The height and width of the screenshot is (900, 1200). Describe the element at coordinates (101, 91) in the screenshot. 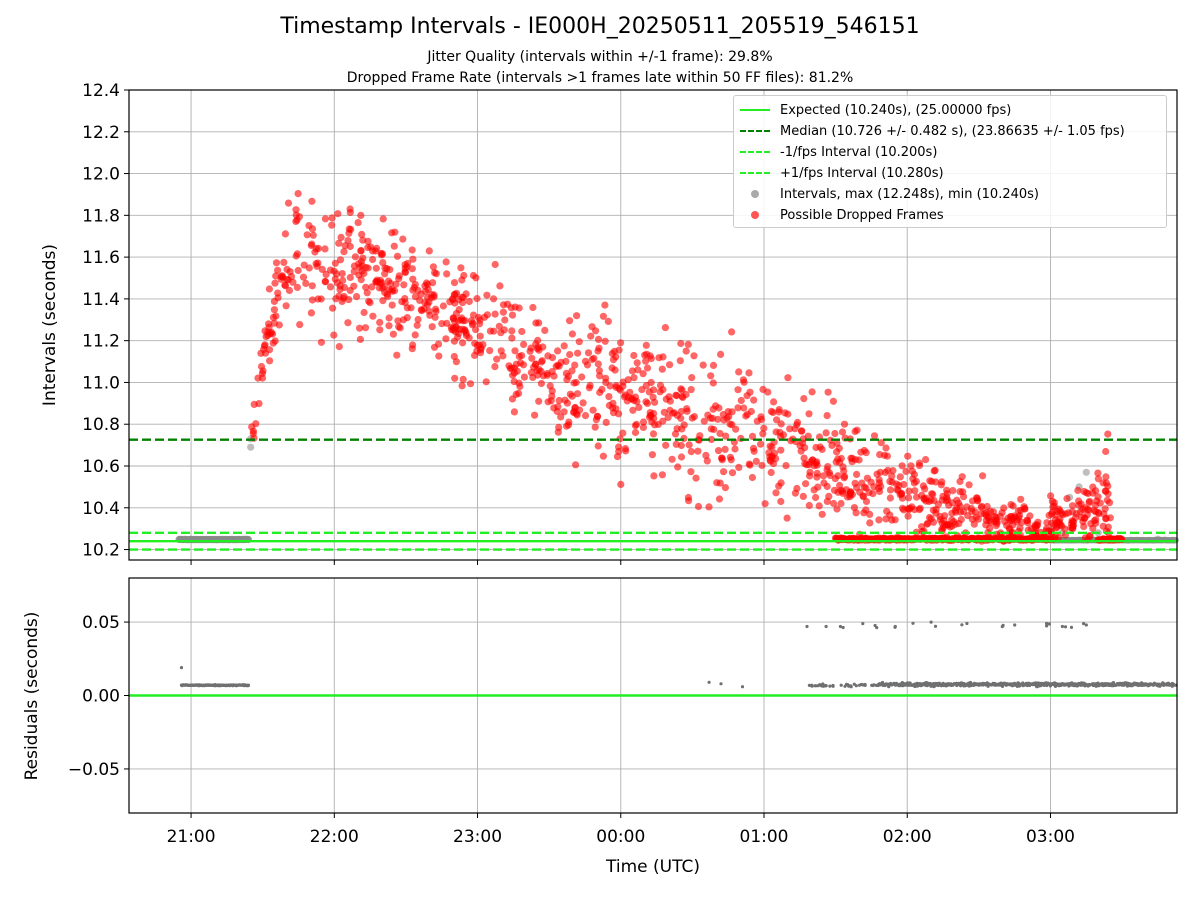

I see `top-y-tick-label: 12.4` at that location.